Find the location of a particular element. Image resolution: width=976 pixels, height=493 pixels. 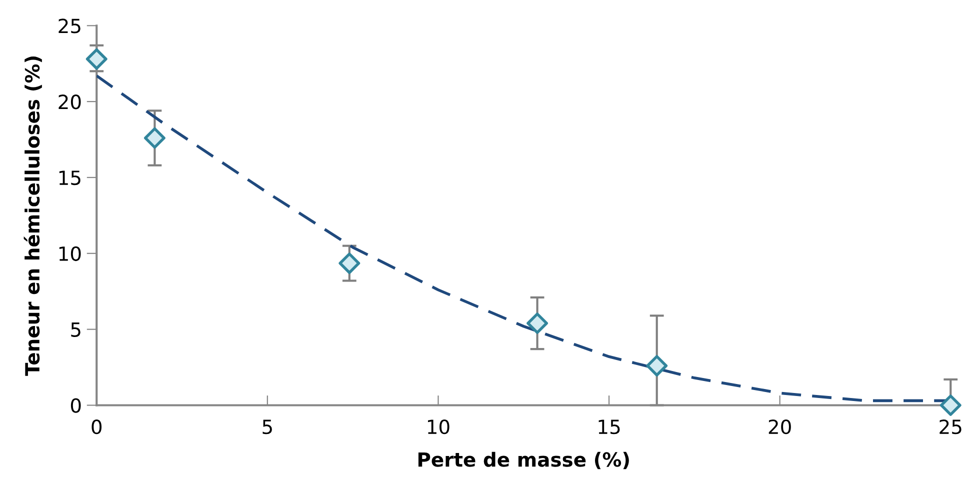

y-tick-label: 0 is located at coordinates (75, 405).